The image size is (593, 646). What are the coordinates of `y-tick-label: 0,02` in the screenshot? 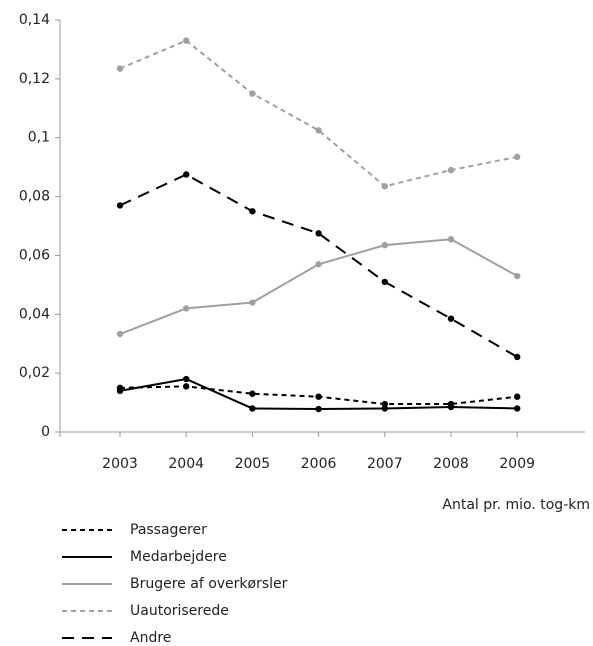 It's located at (34, 373).